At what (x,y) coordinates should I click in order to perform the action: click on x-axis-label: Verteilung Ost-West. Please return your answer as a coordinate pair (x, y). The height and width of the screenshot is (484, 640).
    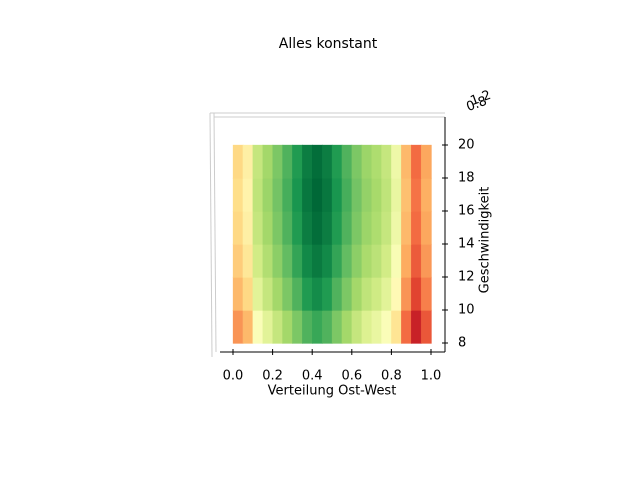
    Looking at the image, I should click on (332, 391).